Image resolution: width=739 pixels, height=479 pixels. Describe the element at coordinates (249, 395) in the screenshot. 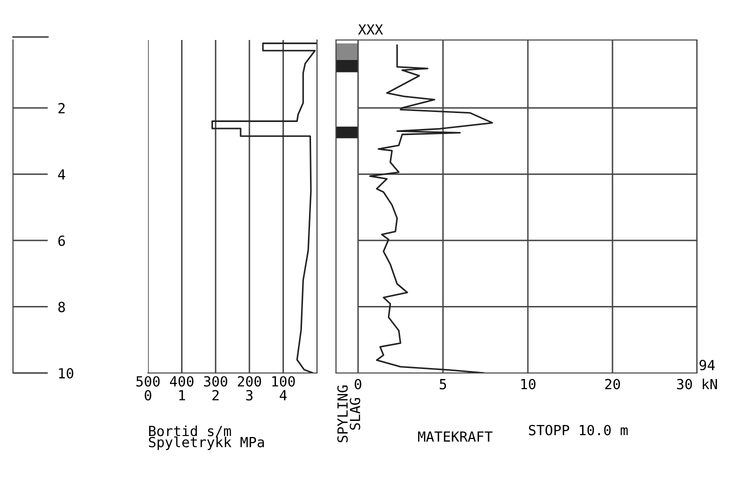

I see `x2-tick-label: 3` at that location.